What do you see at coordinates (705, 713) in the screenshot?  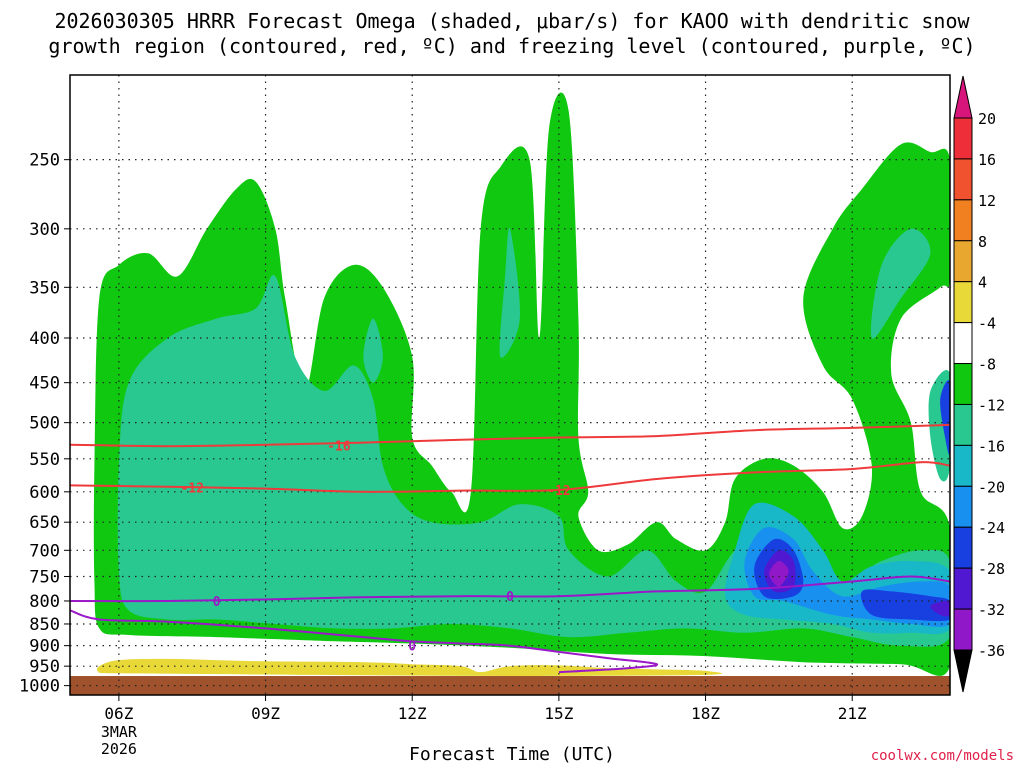 I see `x-tick-label: 18Z` at bounding box center [705, 713].